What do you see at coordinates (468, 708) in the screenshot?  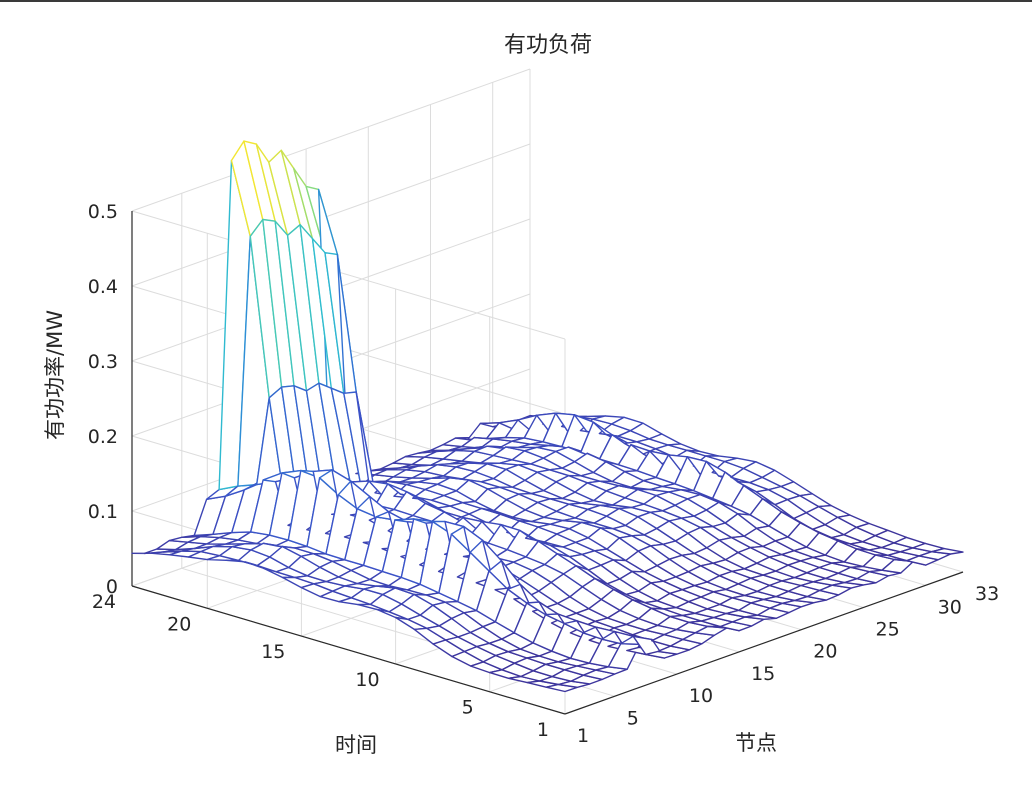 I see `y-tick-label: 5` at bounding box center [468, 708].